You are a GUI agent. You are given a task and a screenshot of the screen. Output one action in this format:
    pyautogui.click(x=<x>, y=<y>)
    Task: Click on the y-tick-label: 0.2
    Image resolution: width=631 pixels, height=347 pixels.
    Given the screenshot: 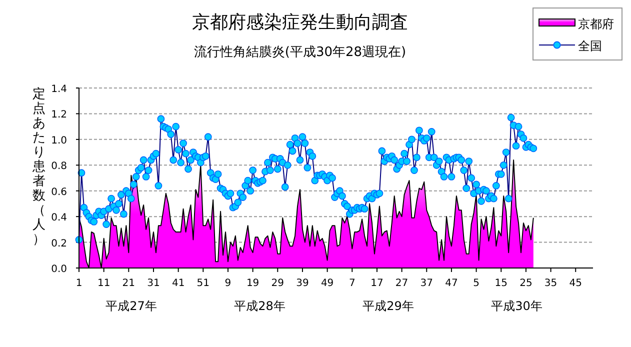 What is the action you would take?
    pyautogui.click(x=59, y=244)
    